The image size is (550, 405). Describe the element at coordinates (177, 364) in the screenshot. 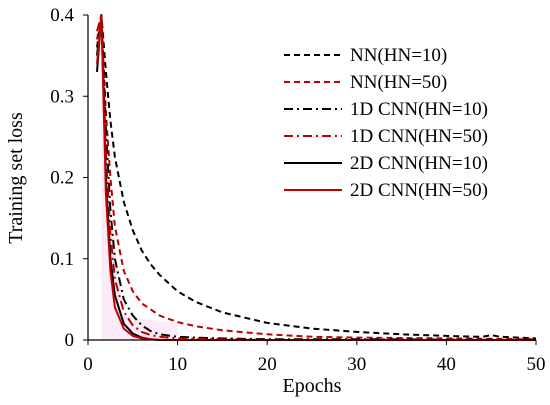

I see `x-tick-label: 10` at that location.